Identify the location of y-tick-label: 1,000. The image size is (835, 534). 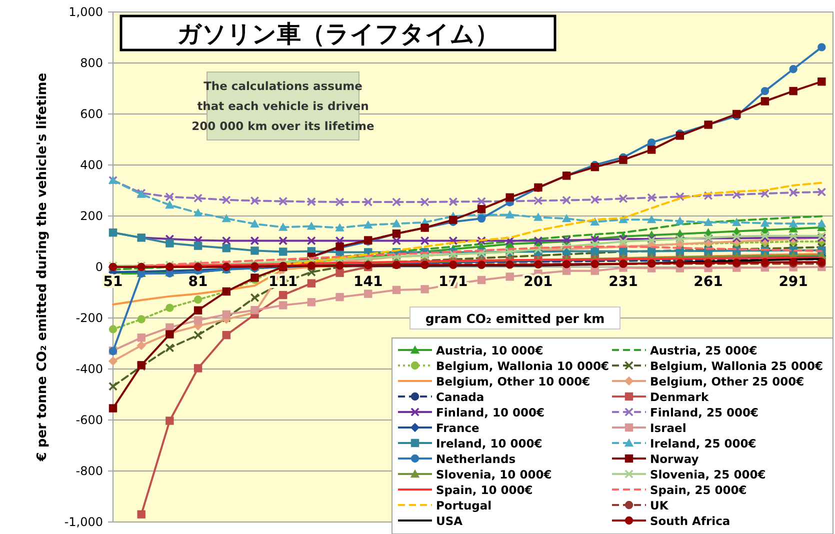
(85, 12).